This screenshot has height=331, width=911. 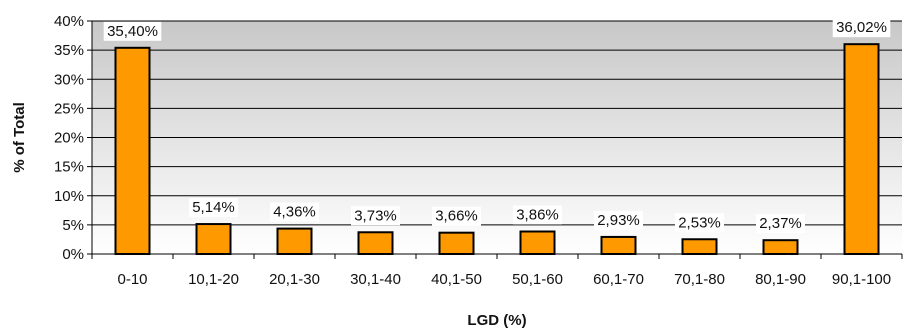 I want to click on x-tick-label: 70,1-80, so click(x=699, y=279).